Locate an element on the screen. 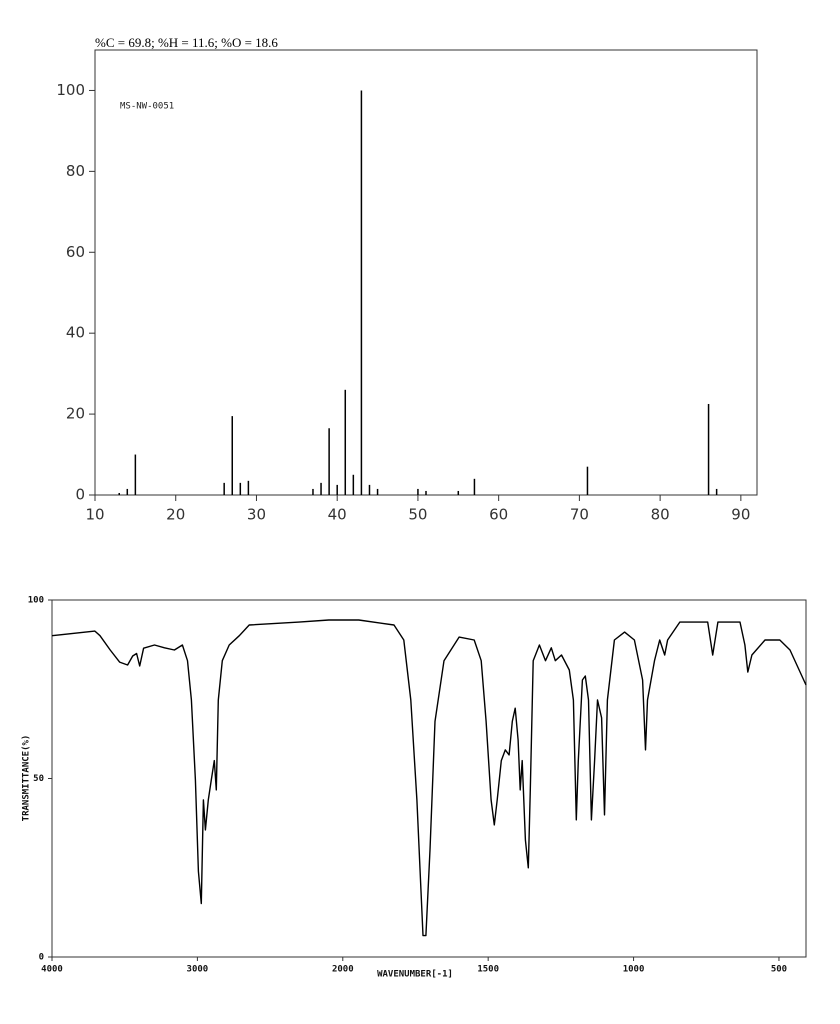  x-tick-label: 80 is located at coordinates (660, 515).